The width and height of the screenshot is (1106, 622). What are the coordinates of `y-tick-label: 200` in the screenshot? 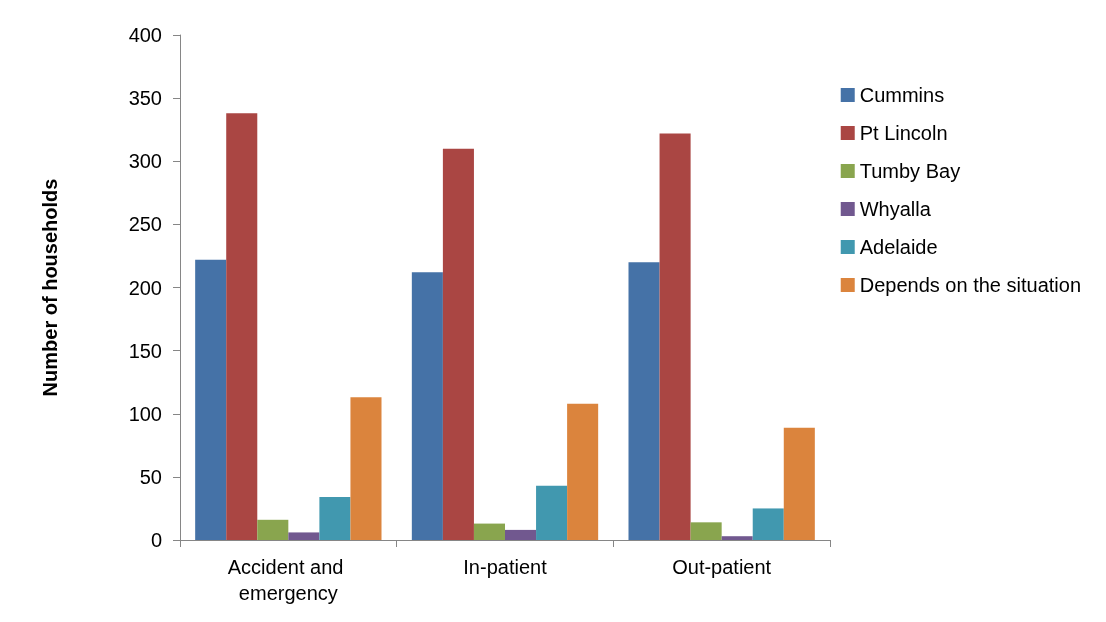 It's located at (145, 287).